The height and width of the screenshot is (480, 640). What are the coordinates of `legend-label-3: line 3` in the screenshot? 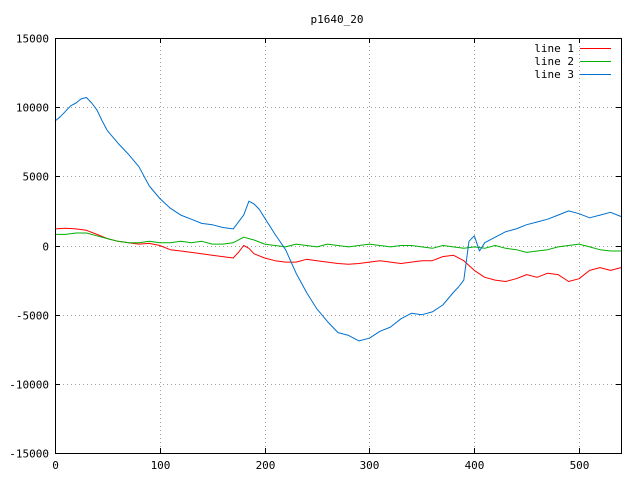 It's located at (554, 74).